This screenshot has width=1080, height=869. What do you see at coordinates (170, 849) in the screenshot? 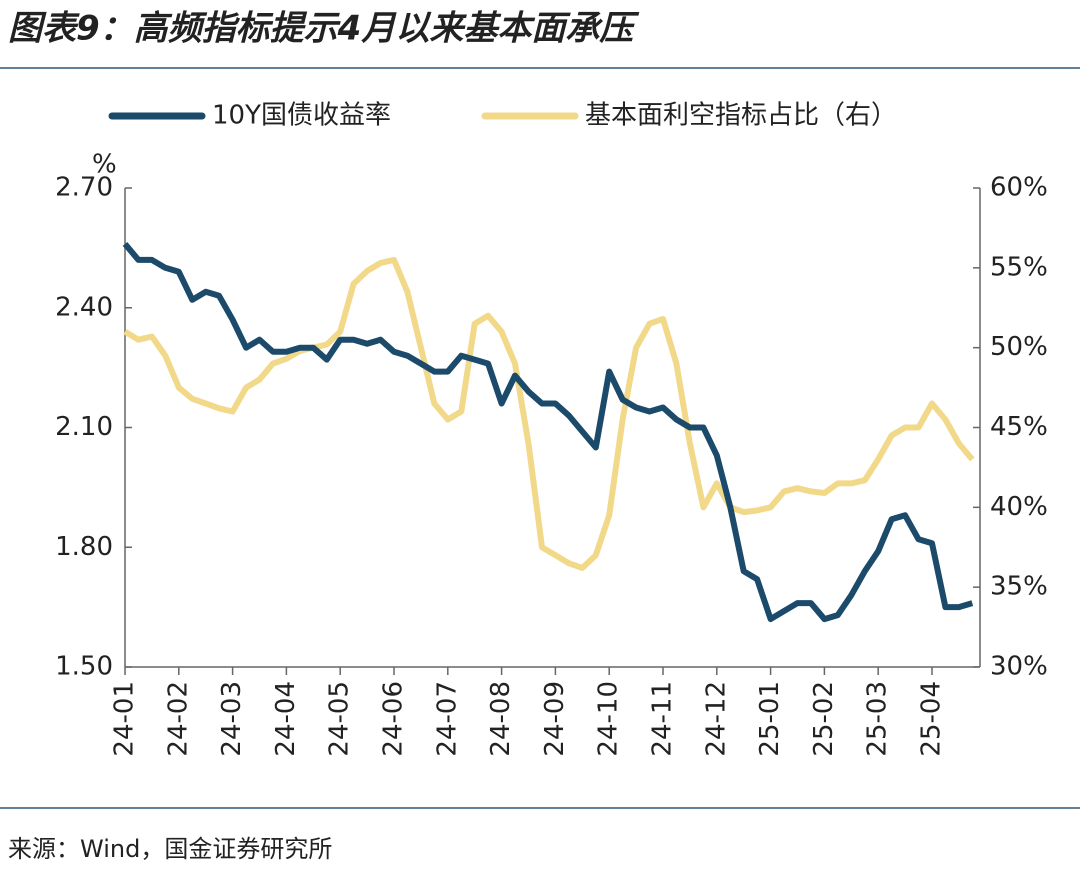
I see `source-note: 来源：Wind，国金证券研究所` at bounding box center [170, 849].